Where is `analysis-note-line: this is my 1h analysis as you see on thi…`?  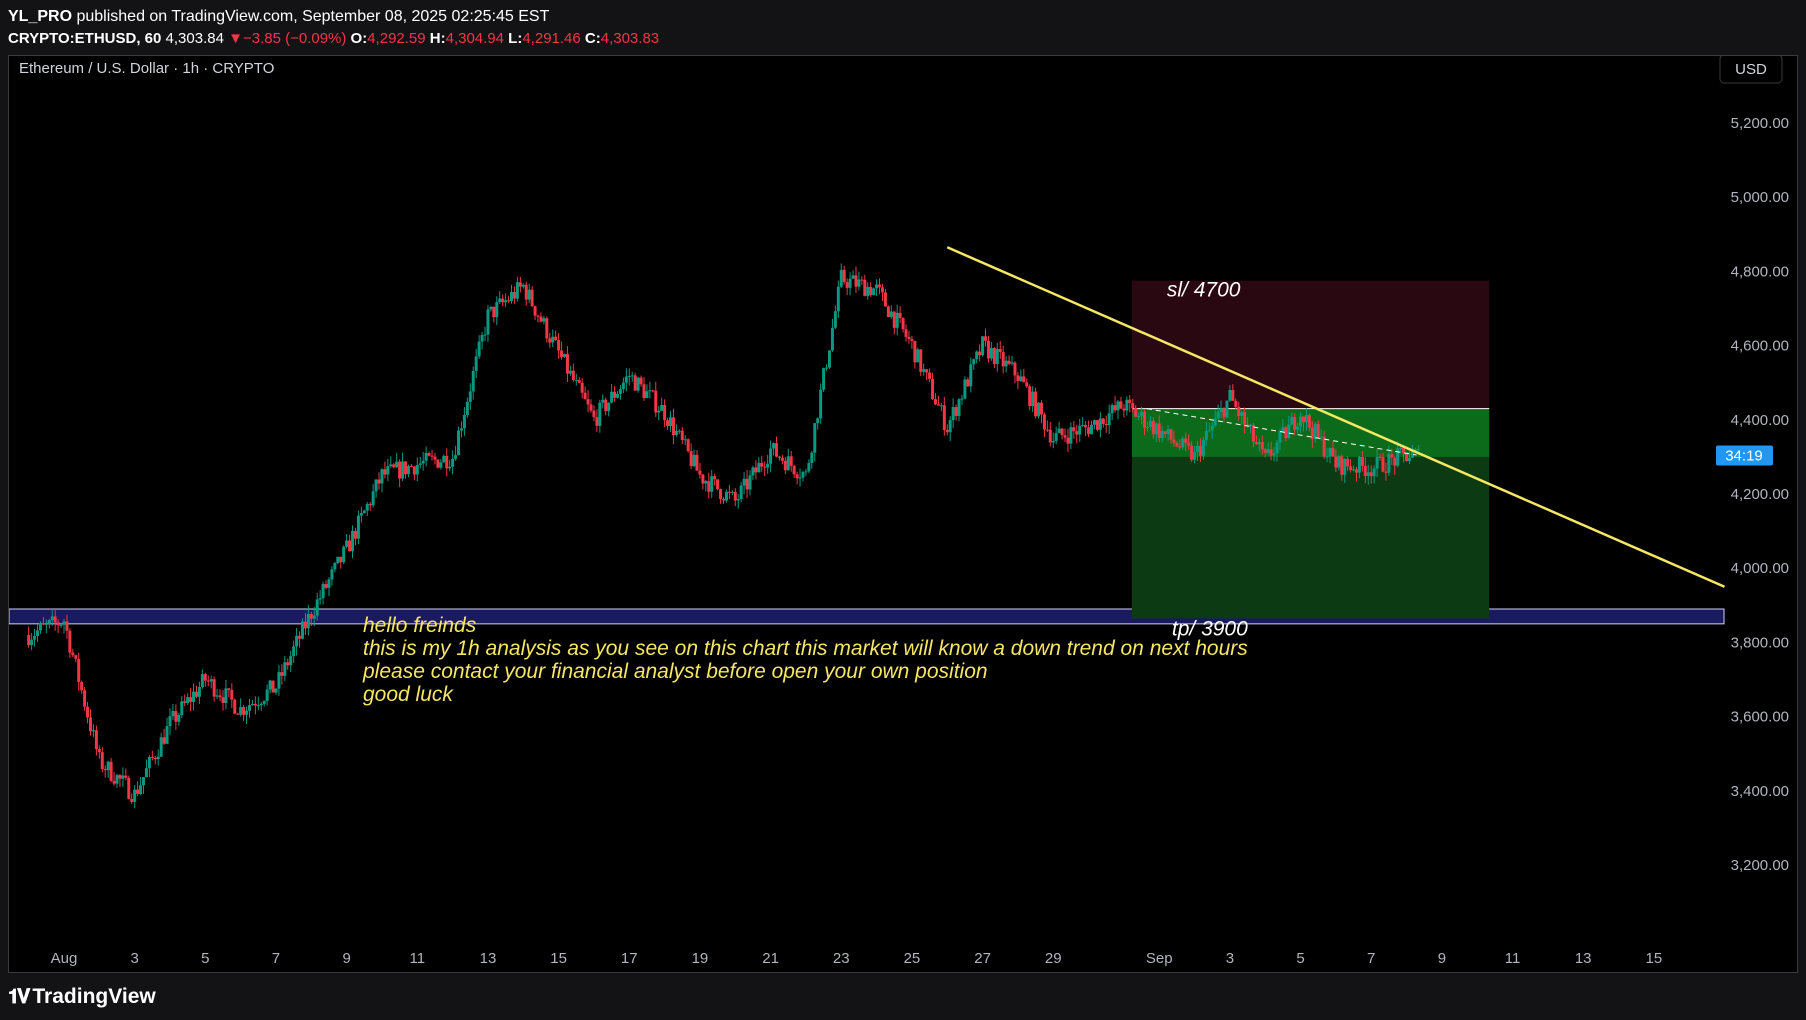 analysis-note-line: this is my 1h analysis as you see on thi… is located at coordinates (805, 648).